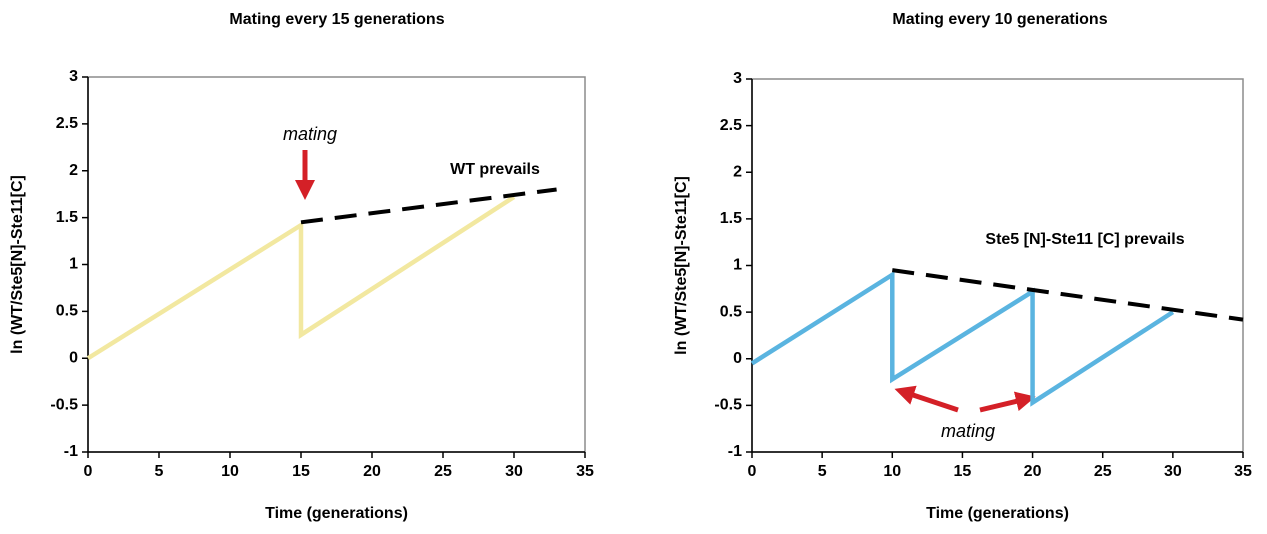  Describe the element at coordinates (495, 169) in the screenshot. I see `annotation: WT prevails` at that location.